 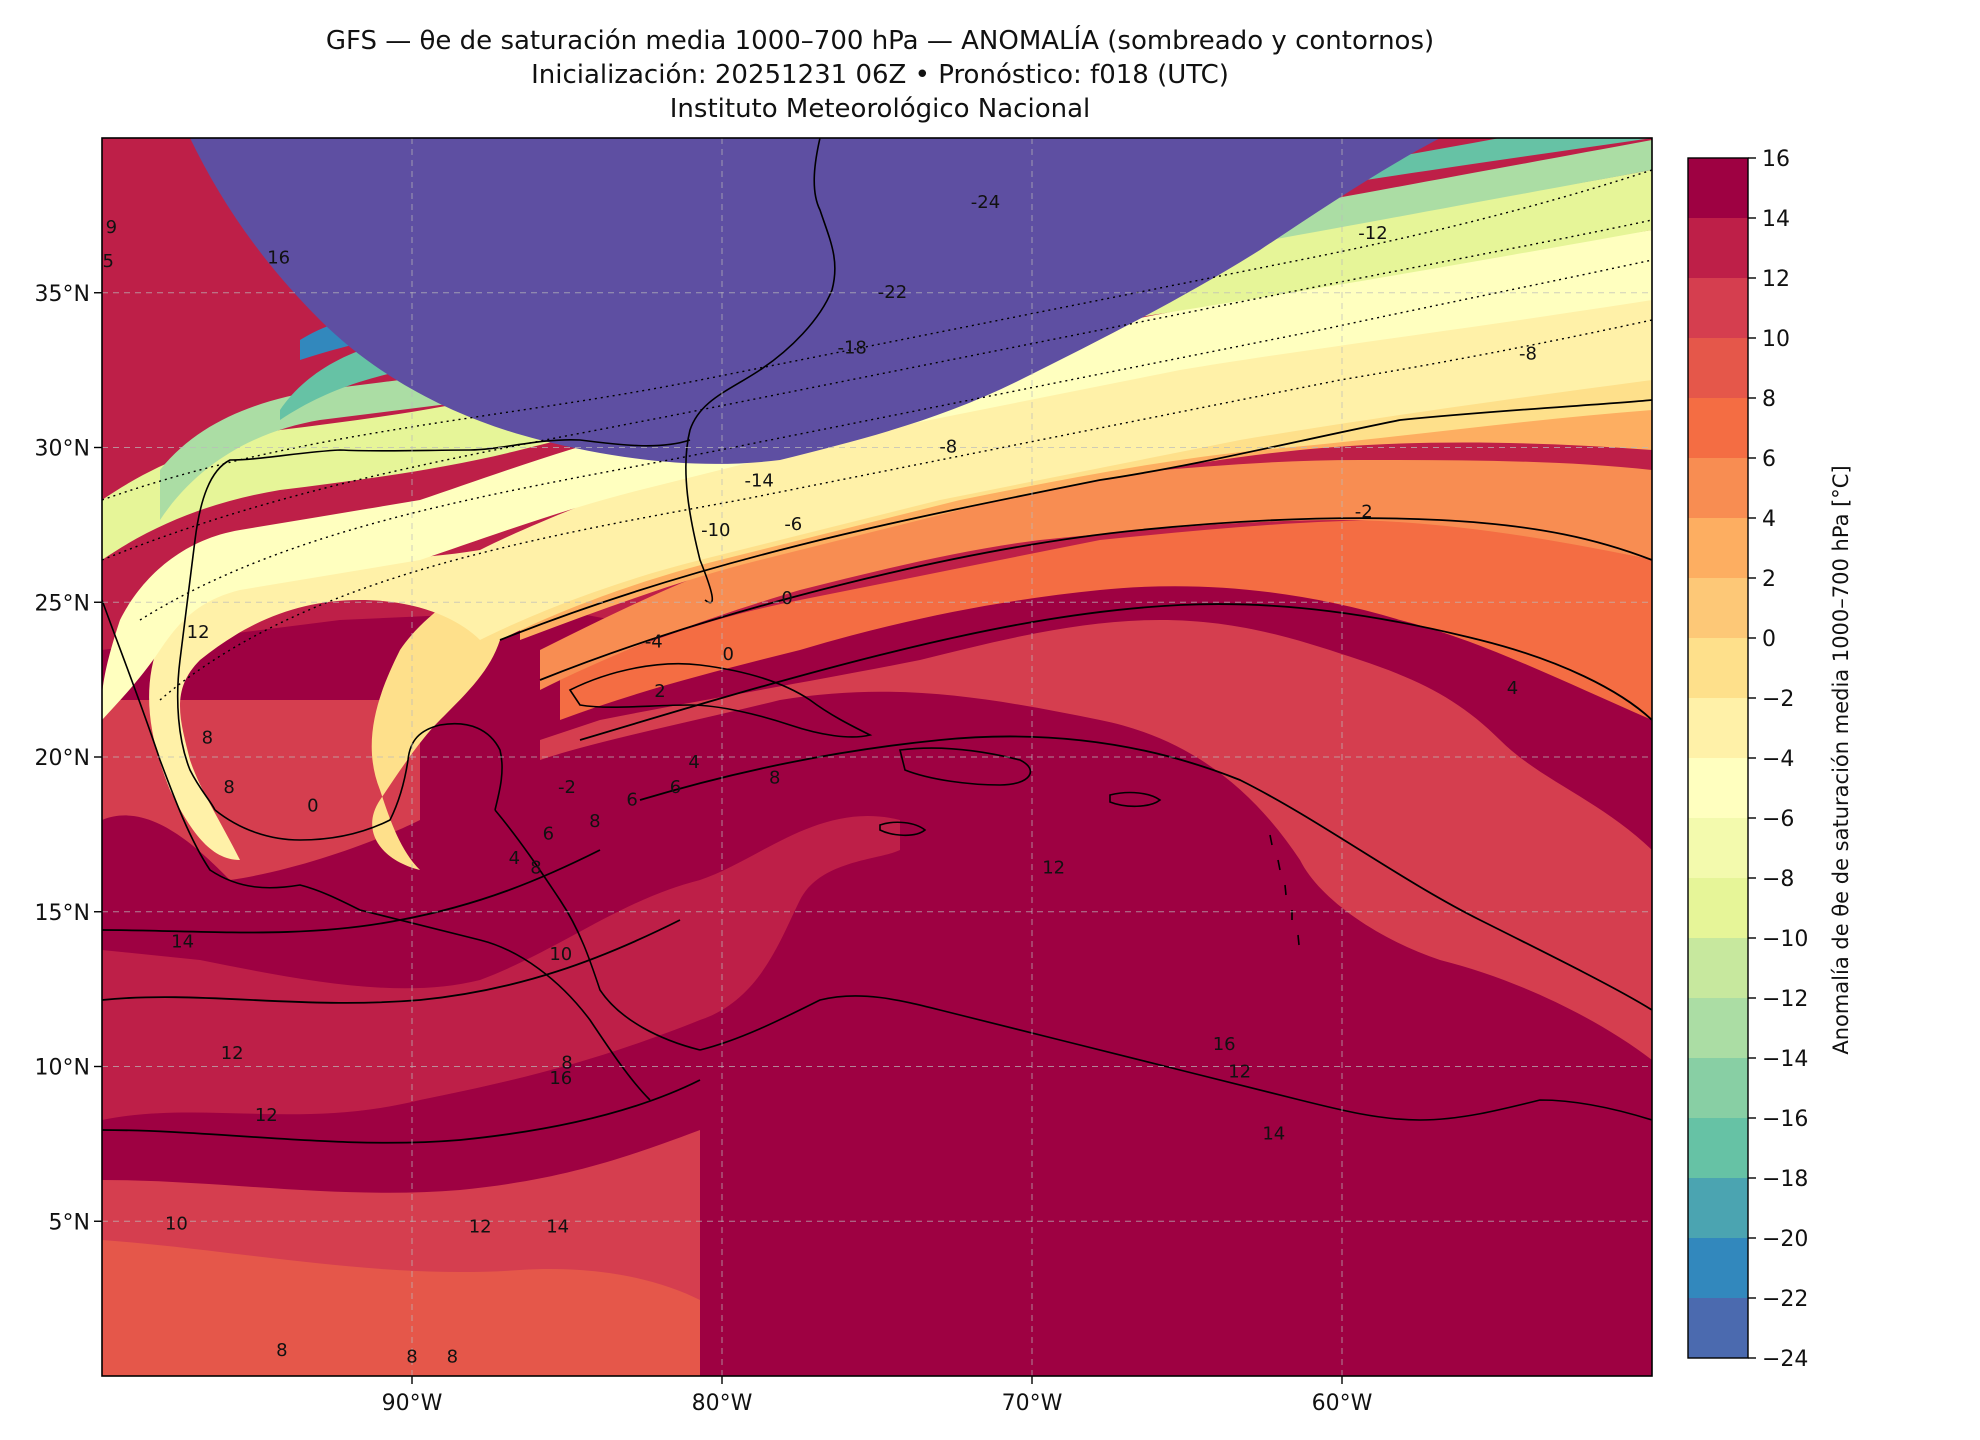 I want to click on lat-tick-label: 20°N, so click(x=62, y=758).